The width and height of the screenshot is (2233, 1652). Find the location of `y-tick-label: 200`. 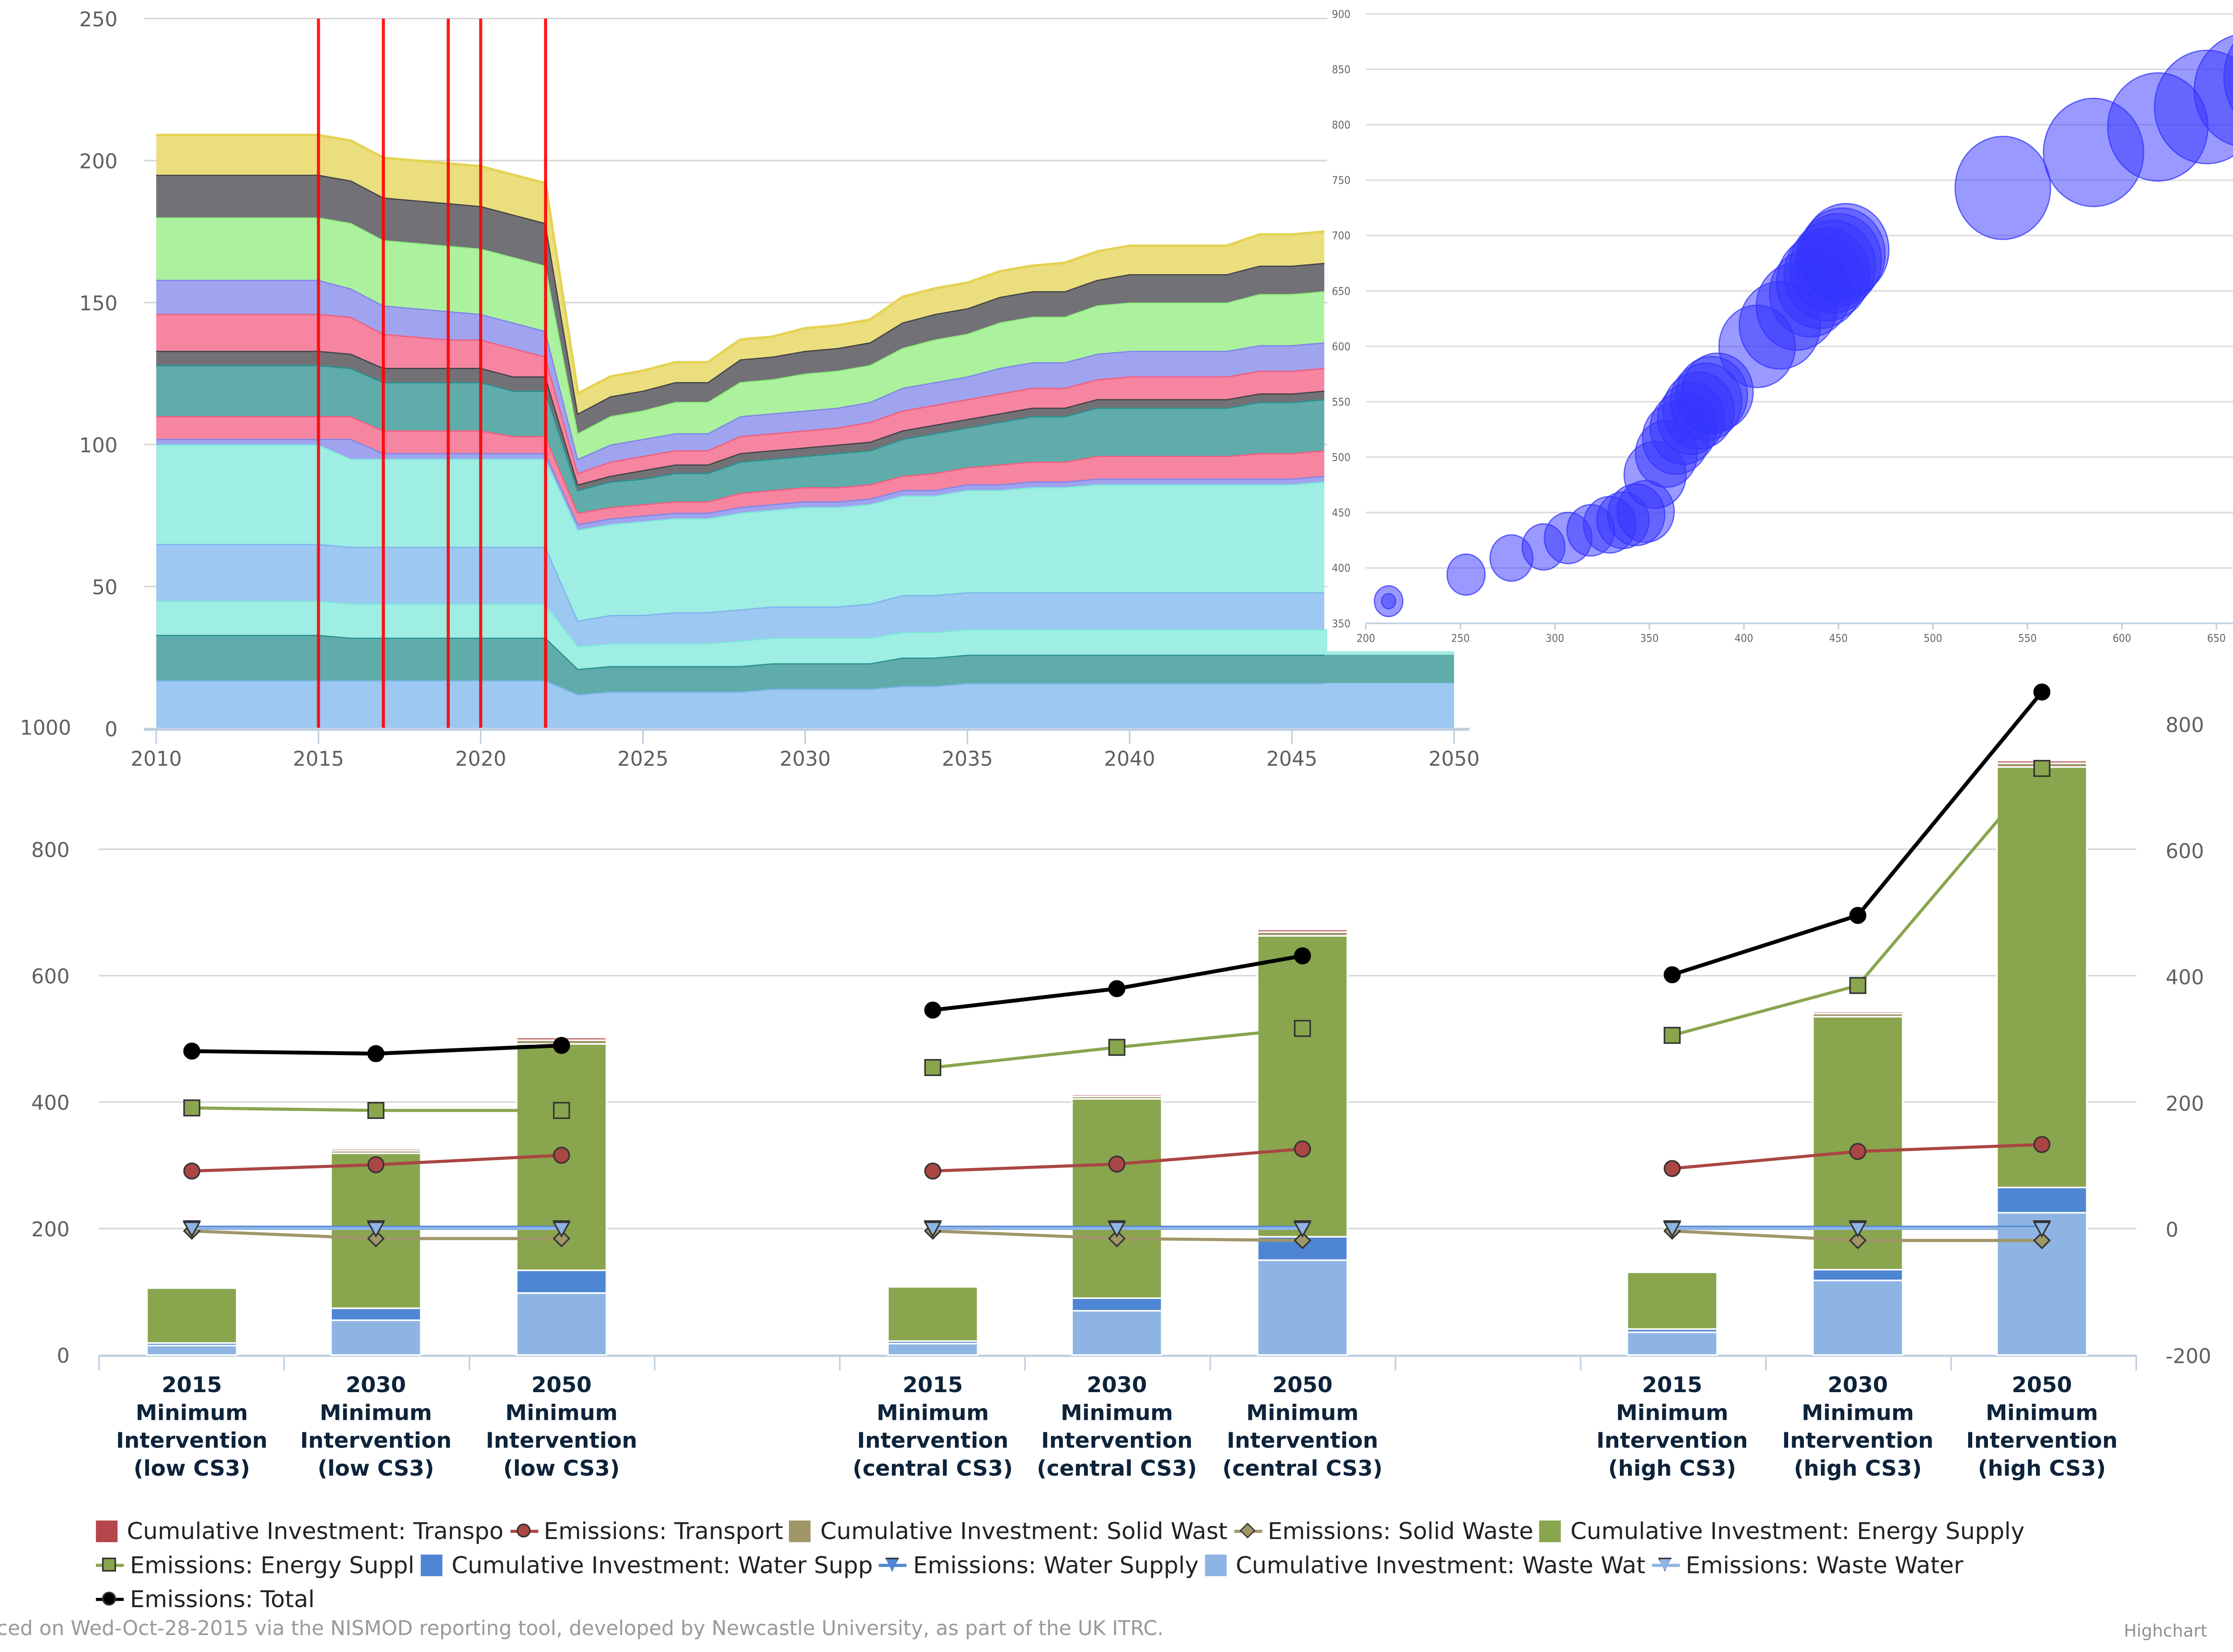

y-tick-label: 200 is located at coordinates (98, 161).